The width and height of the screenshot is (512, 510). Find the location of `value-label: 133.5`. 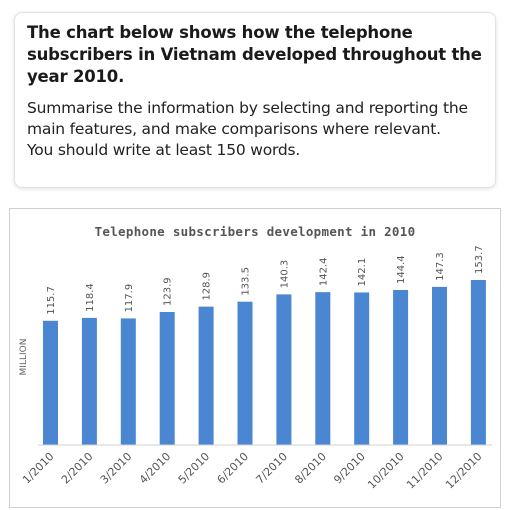

value-label: 133.5 is located at coordinates (246, 281).